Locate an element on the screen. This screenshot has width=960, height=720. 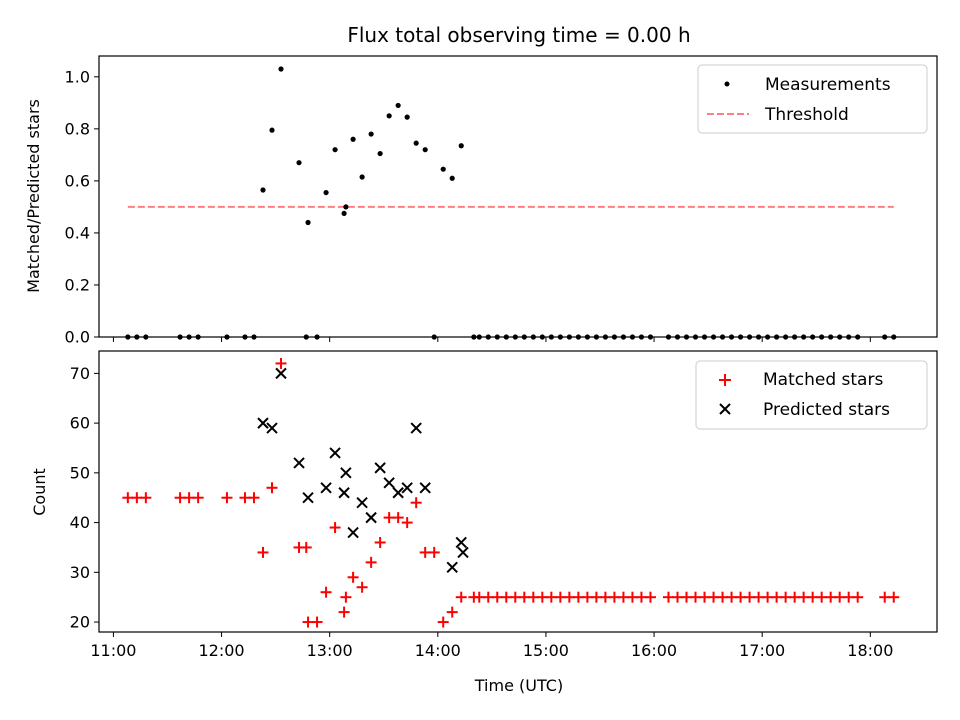
top-y-tick-label: 0.6 is located at coordinates (77, 180).